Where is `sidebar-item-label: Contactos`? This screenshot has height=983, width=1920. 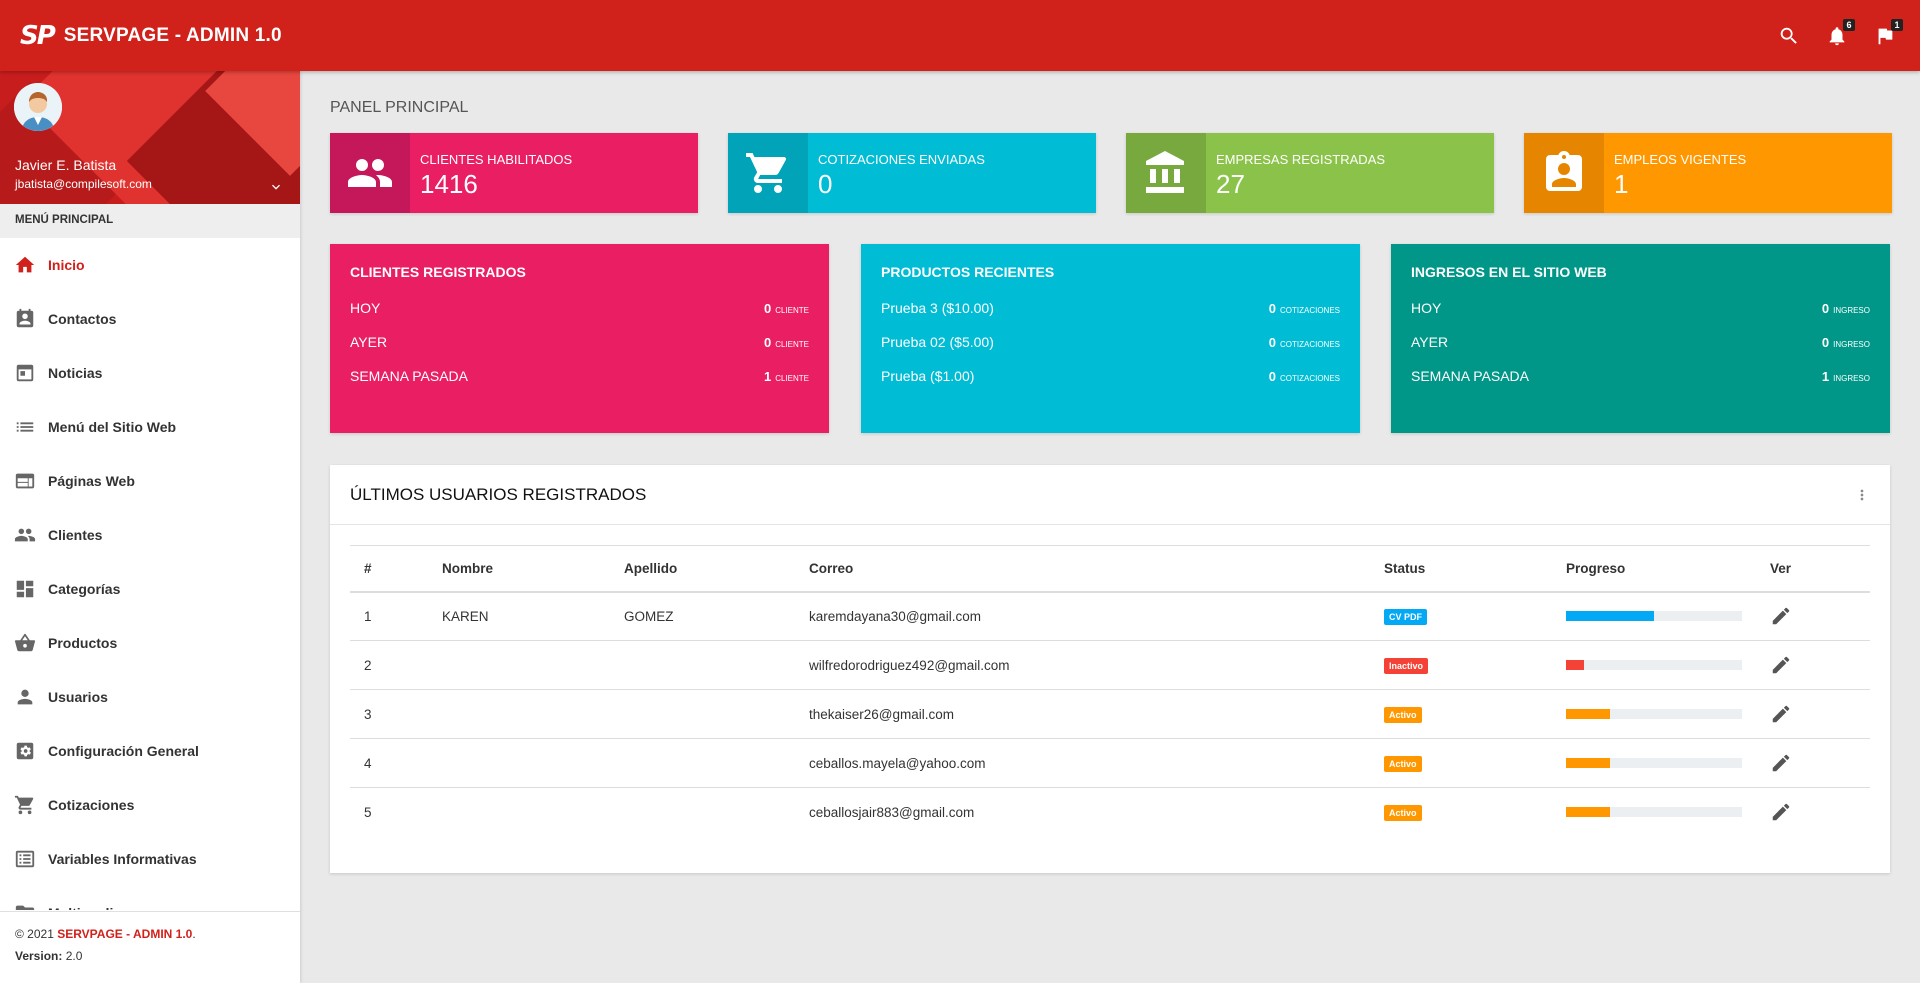
sidebar-item-label: Contactos is located at coordinates (82, 319).